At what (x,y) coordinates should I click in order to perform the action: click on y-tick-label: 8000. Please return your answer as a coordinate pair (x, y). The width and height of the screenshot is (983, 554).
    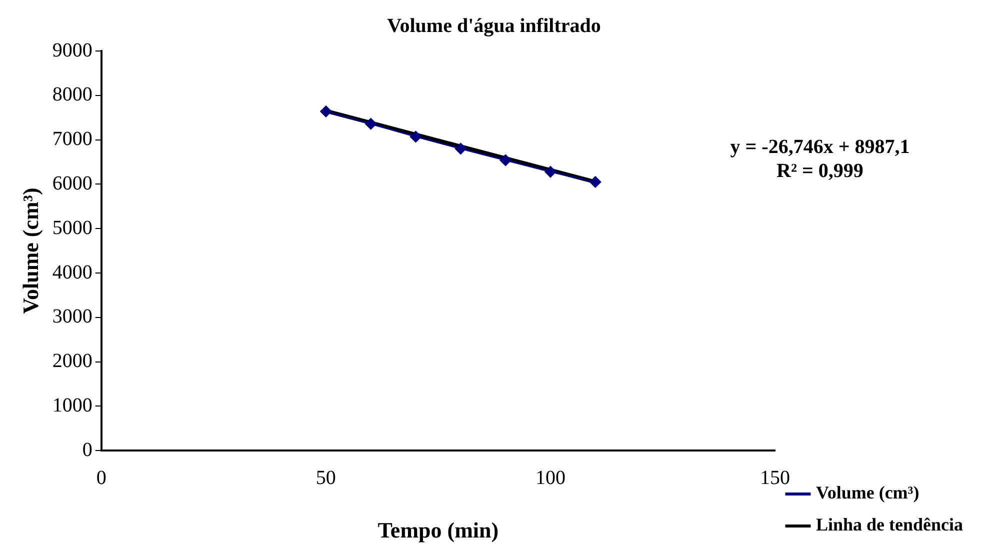
    Looking at the image, I should click on (72, 95).